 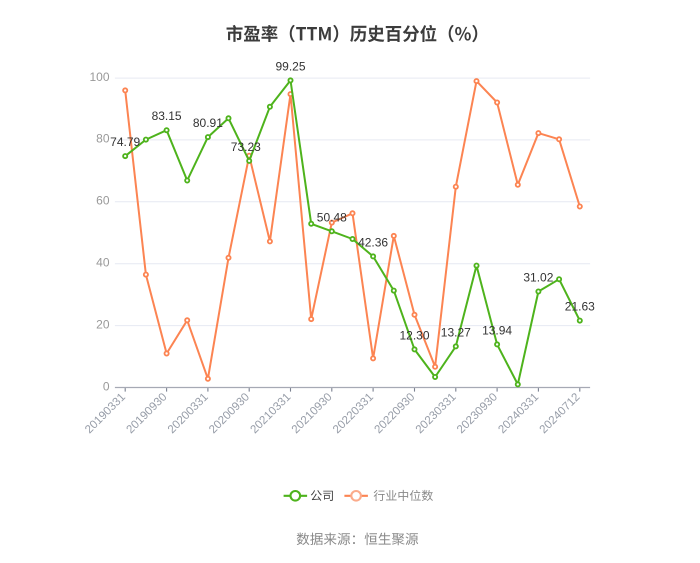 I want to click on svg-text: 31.02, so click(x=538, y=278).